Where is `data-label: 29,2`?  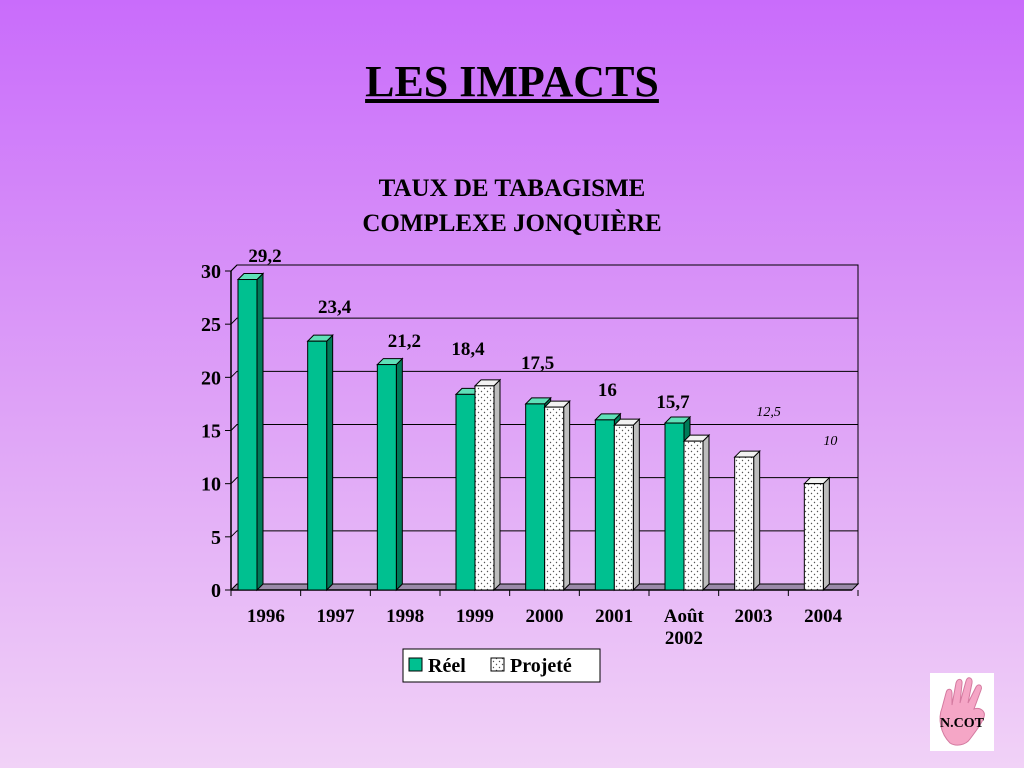 data-label: 29,2 is located at coordinates (264, 256).